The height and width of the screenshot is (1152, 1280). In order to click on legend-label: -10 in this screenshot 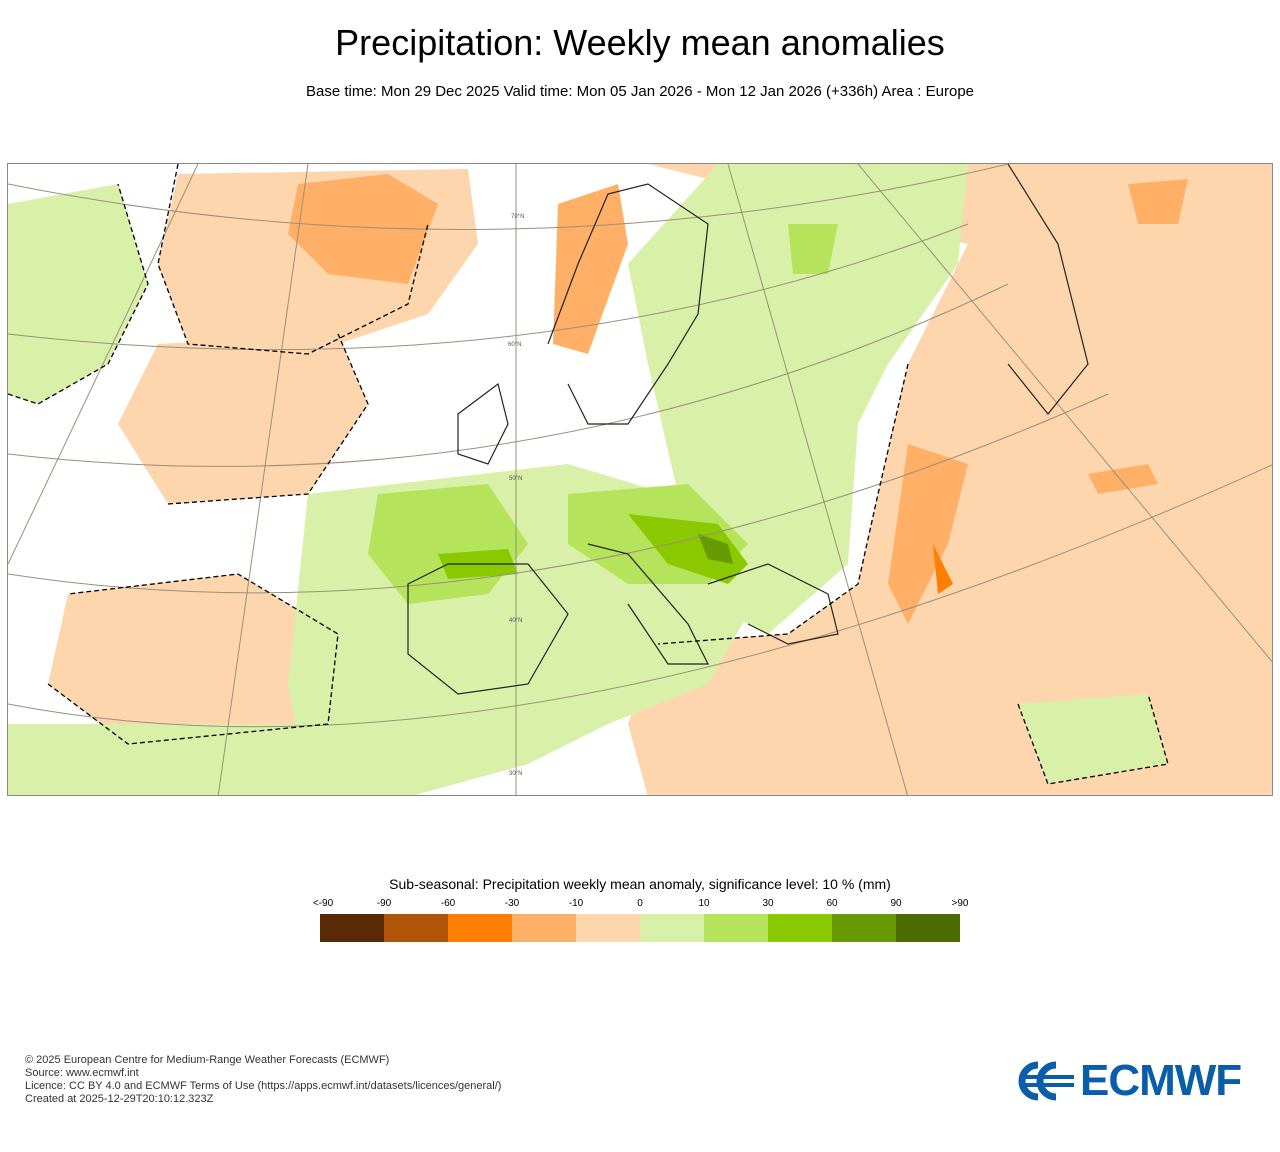, I will do `click(576, 903)`.